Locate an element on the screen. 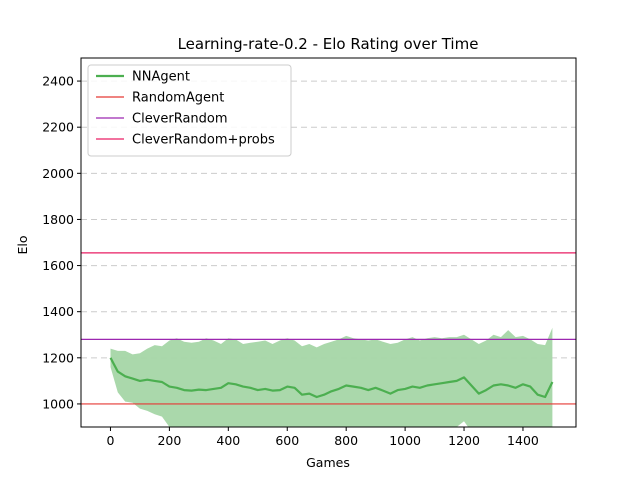 This screenshot has height=480, width=640. x-tick-label: 1000 is located at coordinates (405, 440).